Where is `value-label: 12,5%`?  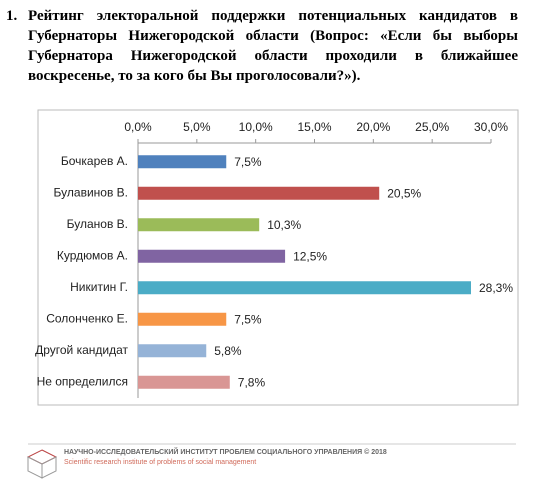 value-label: 12,5% is located at coordinates (310, 256).